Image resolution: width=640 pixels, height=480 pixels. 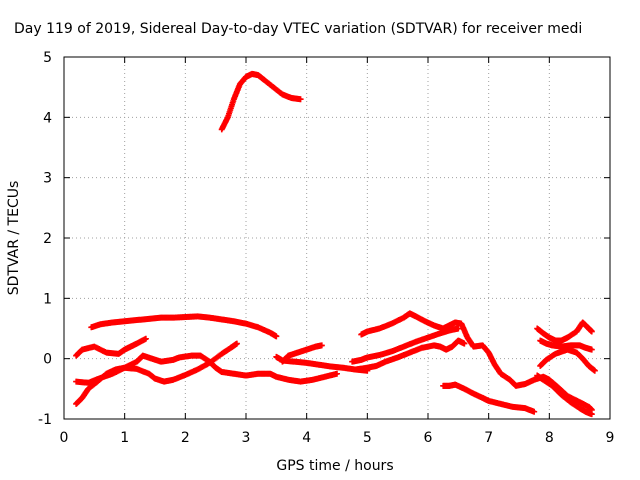 What do you see at coordinates (47, 118) in the screenshot?
I see `y-tick-label: 4` at bounding box center [47, 118].